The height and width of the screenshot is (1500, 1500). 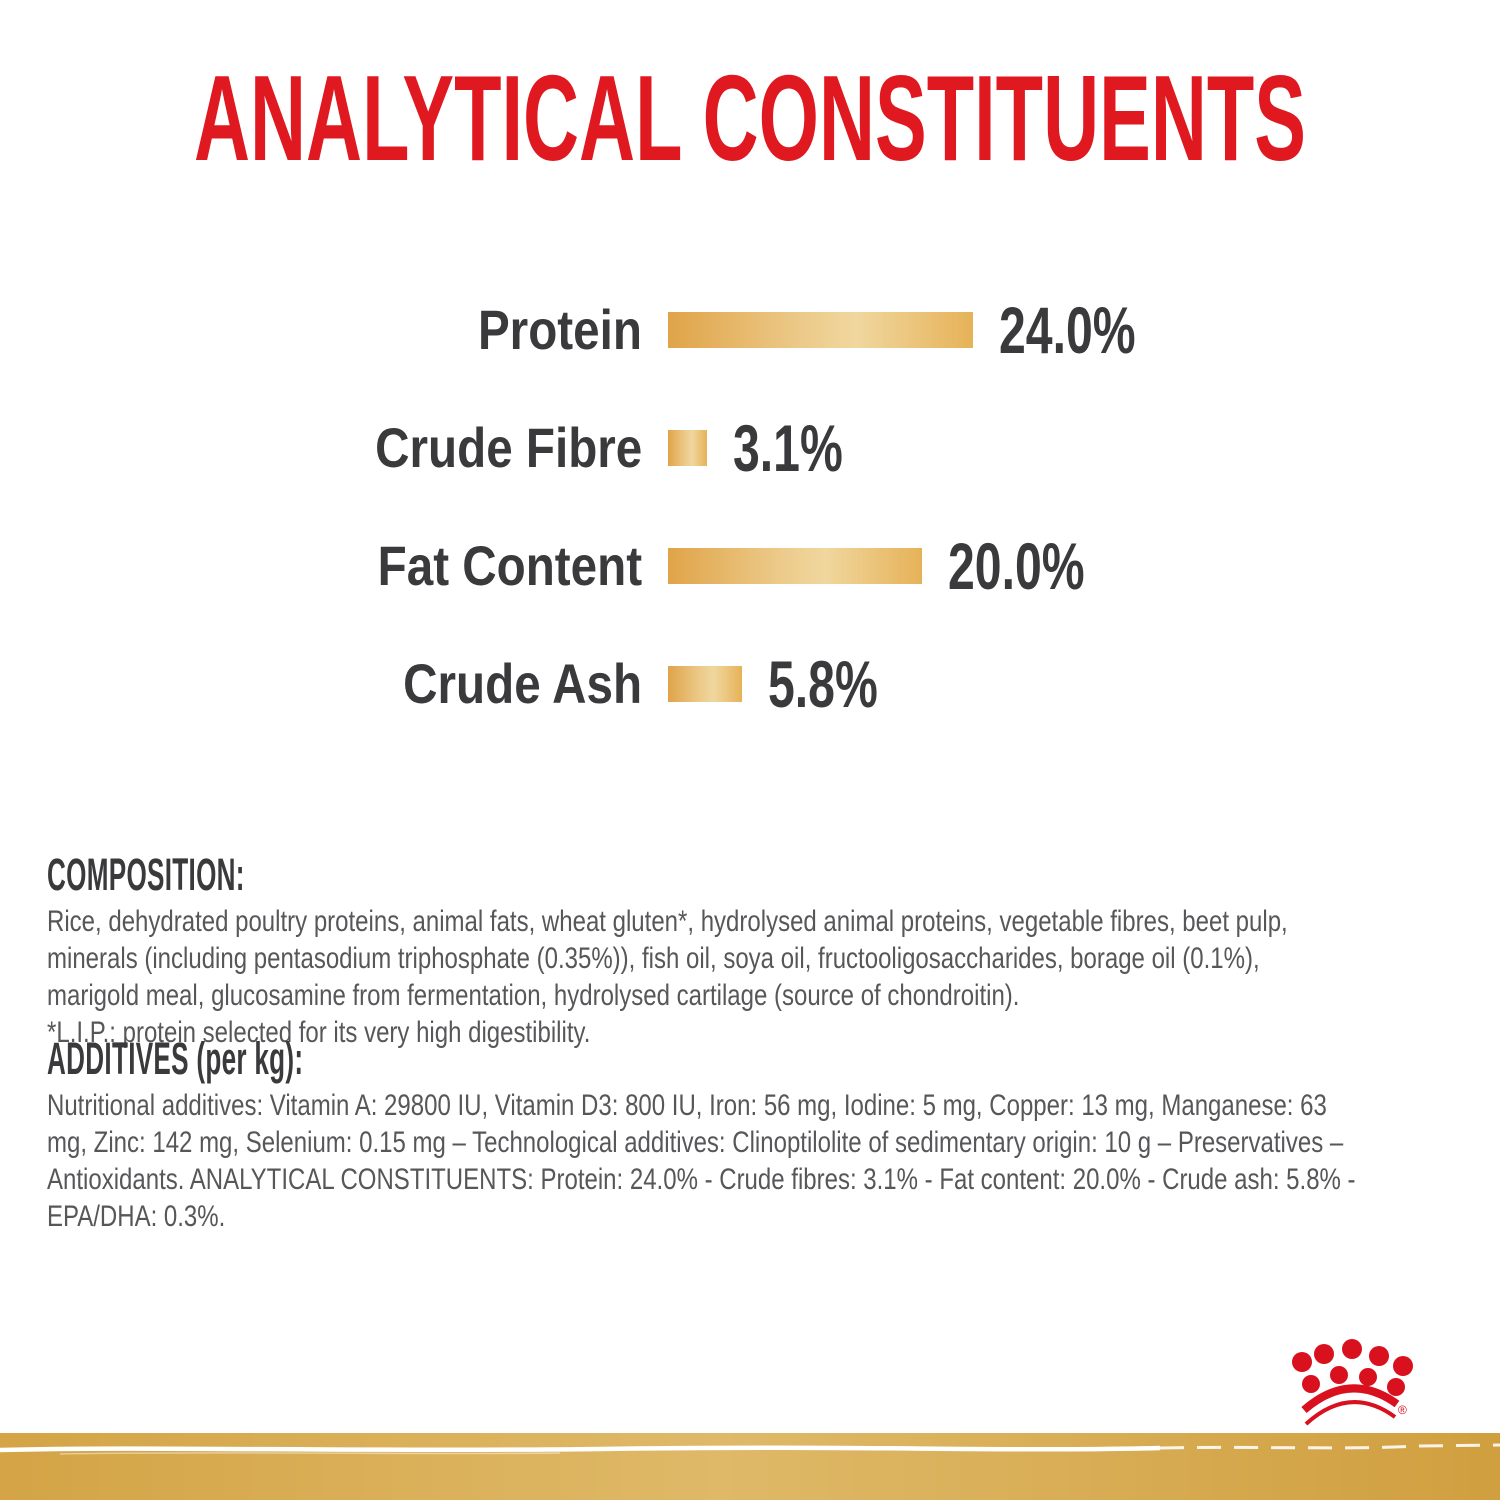 What do you see at coordinates (767, 875) in the screenshot?
I see `composition-heading: COMPOSITION:` at bounding box center [767, 875].